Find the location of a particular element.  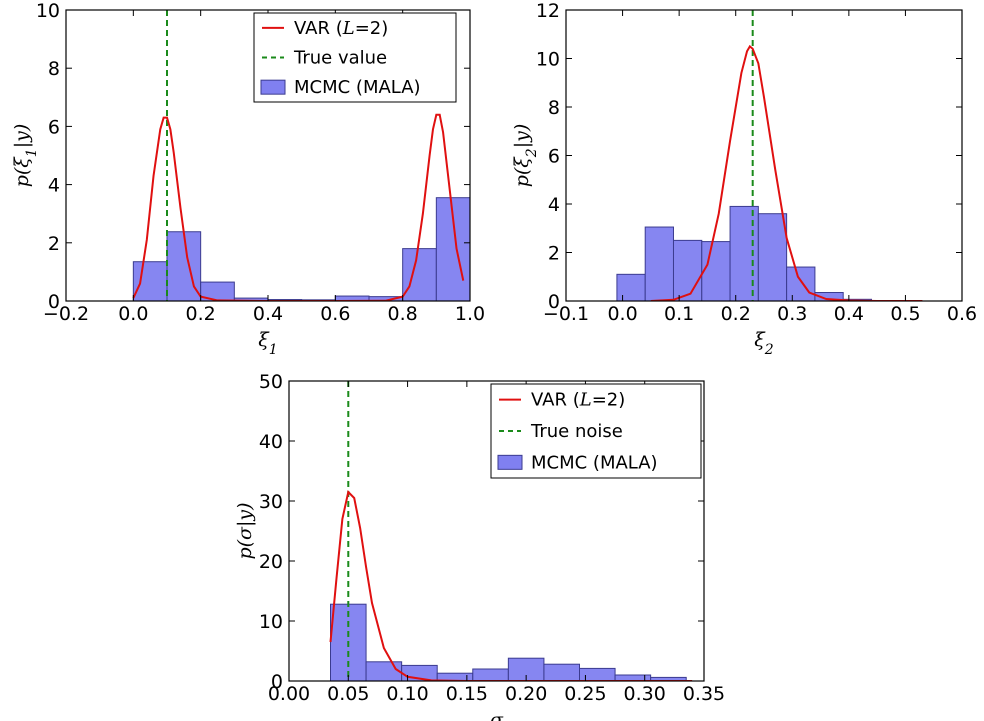

y-axis-label: p(ξ1|y) is located at coordinates (25, 156).